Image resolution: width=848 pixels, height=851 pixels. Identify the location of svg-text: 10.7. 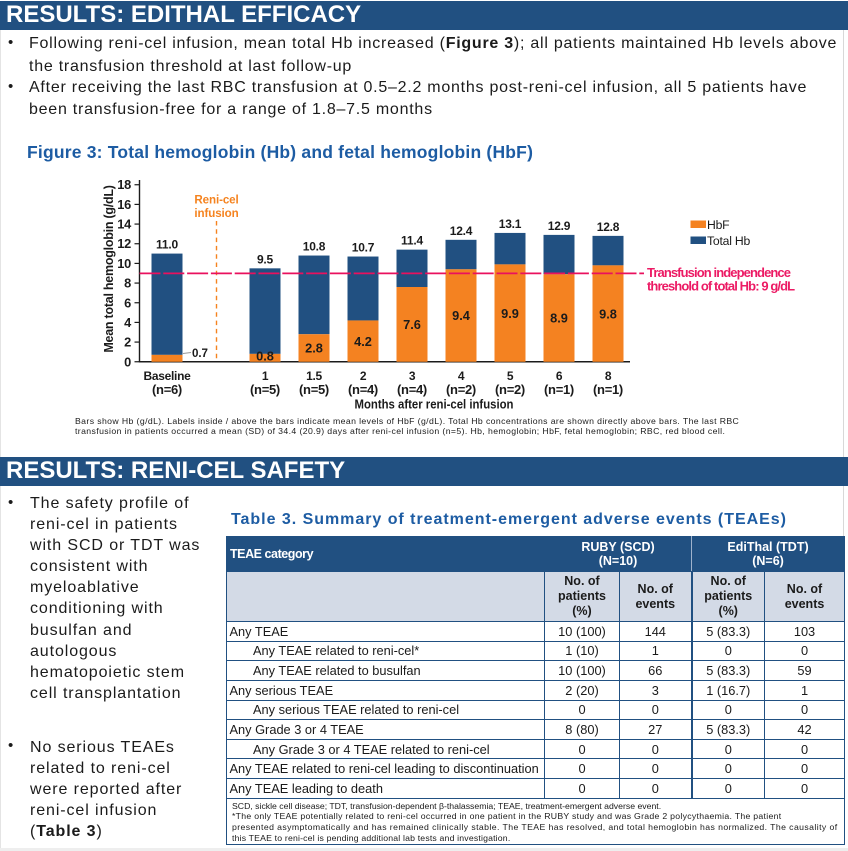
(363, 248).